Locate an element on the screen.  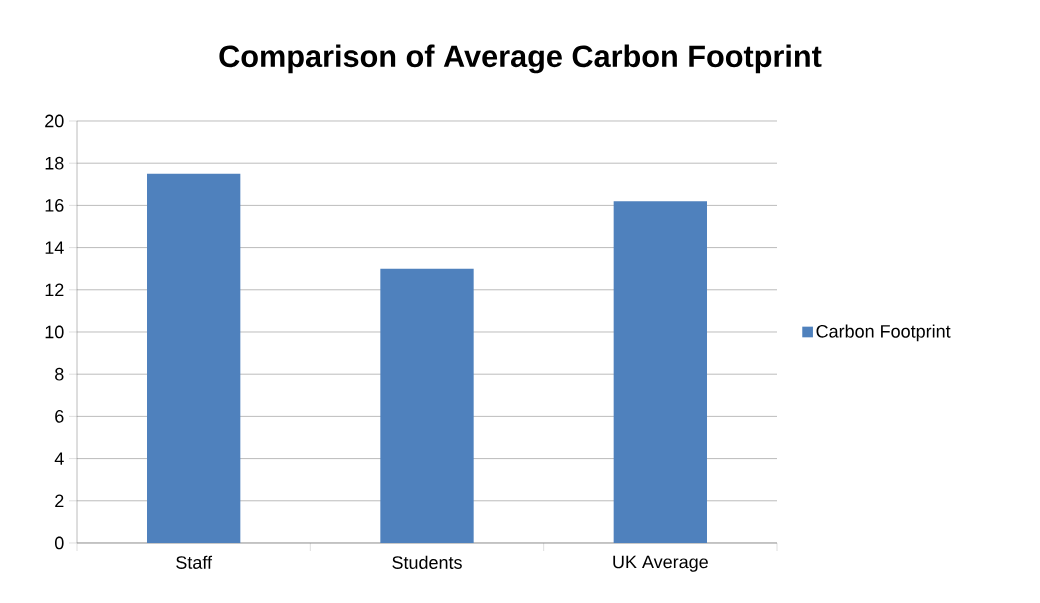
x-tick-label: Staff is located at coordinates (194, 562).